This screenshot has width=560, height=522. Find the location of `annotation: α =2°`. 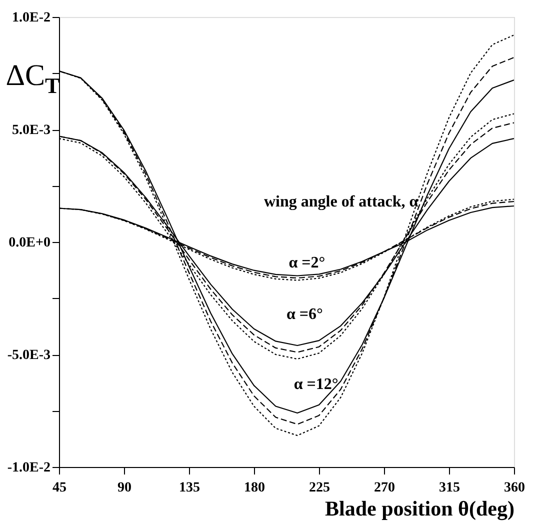

annotation: α =2° is located at coordinates (307, 263).